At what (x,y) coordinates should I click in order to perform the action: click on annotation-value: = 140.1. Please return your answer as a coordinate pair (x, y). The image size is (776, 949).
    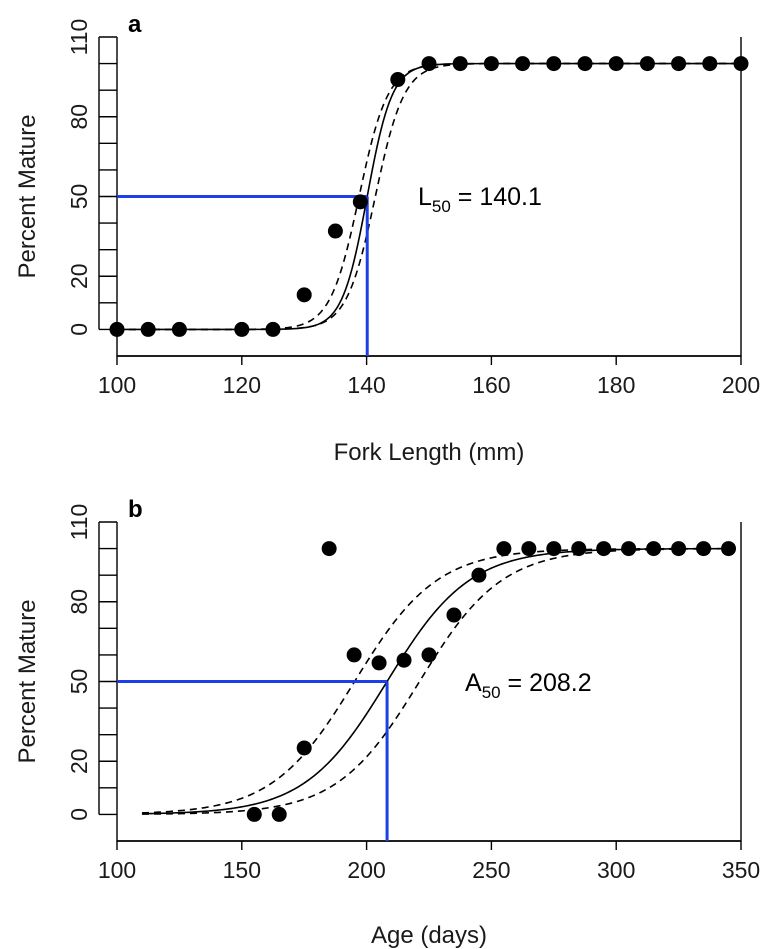
    Looking at the image, I should click on (496, 197).